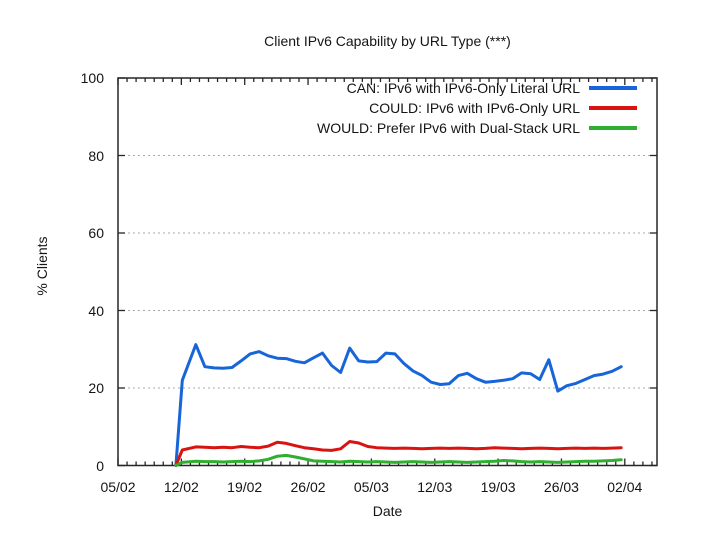 Image resolution: width=720 pixels, height=540 pixels. Describe the element at coordinates (371, 487) in the screenshot. I see `x-tick-label-4: 05/03` at that location.